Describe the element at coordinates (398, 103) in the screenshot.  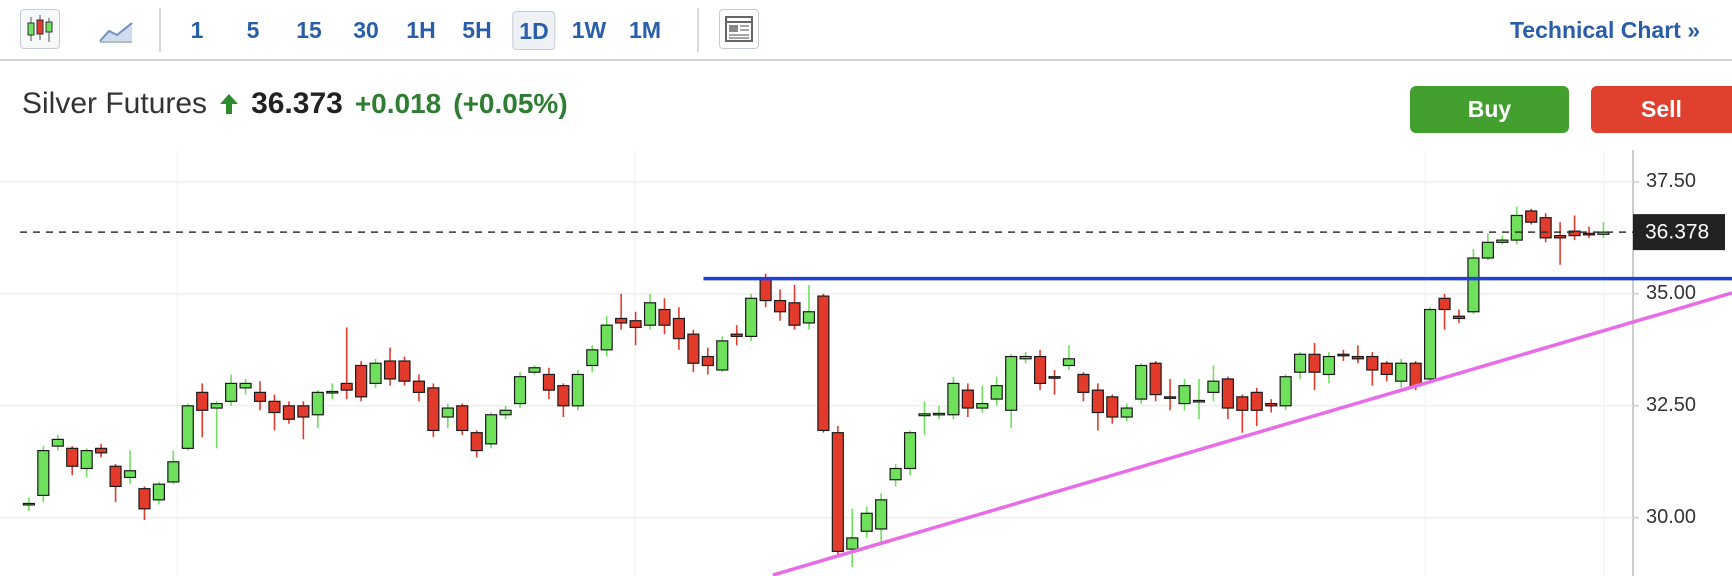
I see `price-change: +0.018` at that location.